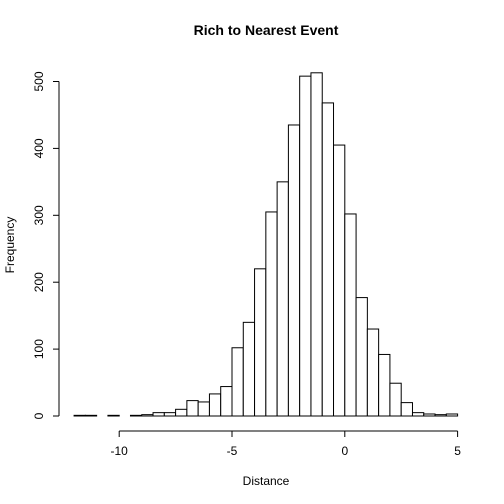 The width and height of the screenshot is (504, 504). What do you see at coordinates (232, 451) in the screenshot?
I see `x-tick-label: -5` at bounding box center [232, 451].